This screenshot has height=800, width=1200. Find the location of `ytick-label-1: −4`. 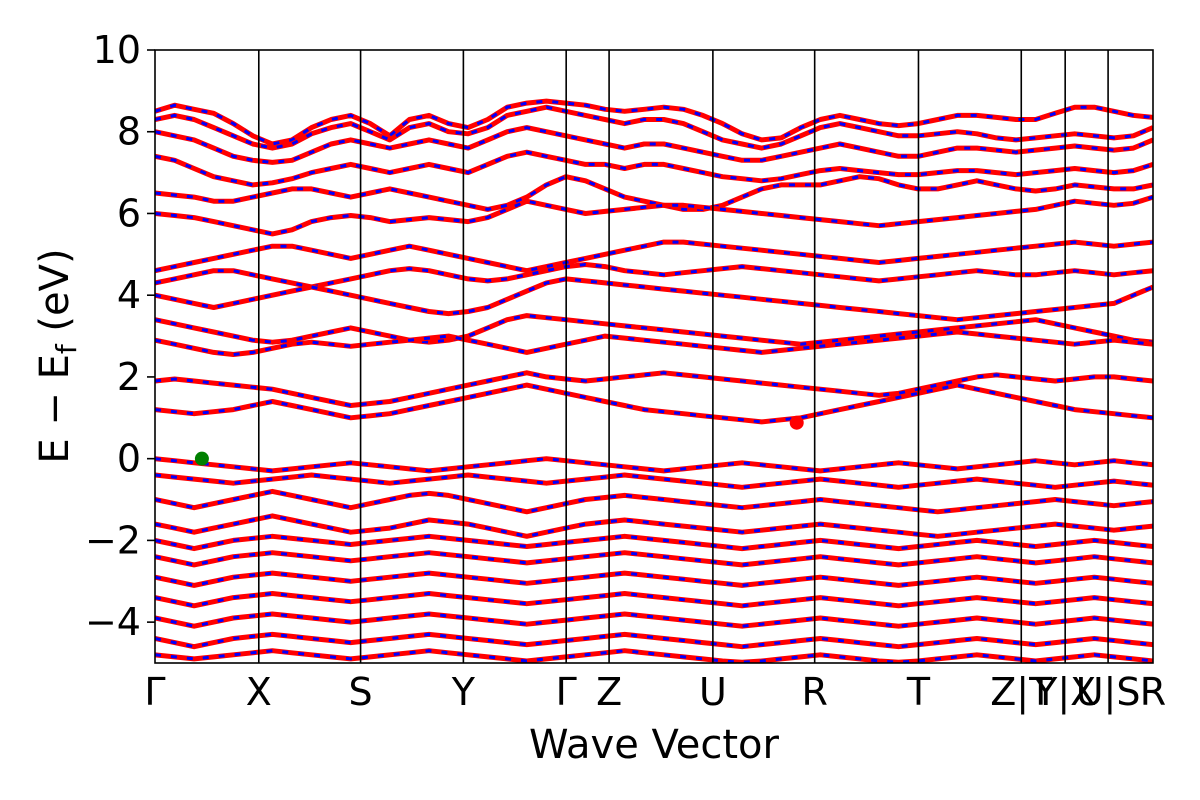

ytick-label-1: −4 is located at coordinates (113, 622).